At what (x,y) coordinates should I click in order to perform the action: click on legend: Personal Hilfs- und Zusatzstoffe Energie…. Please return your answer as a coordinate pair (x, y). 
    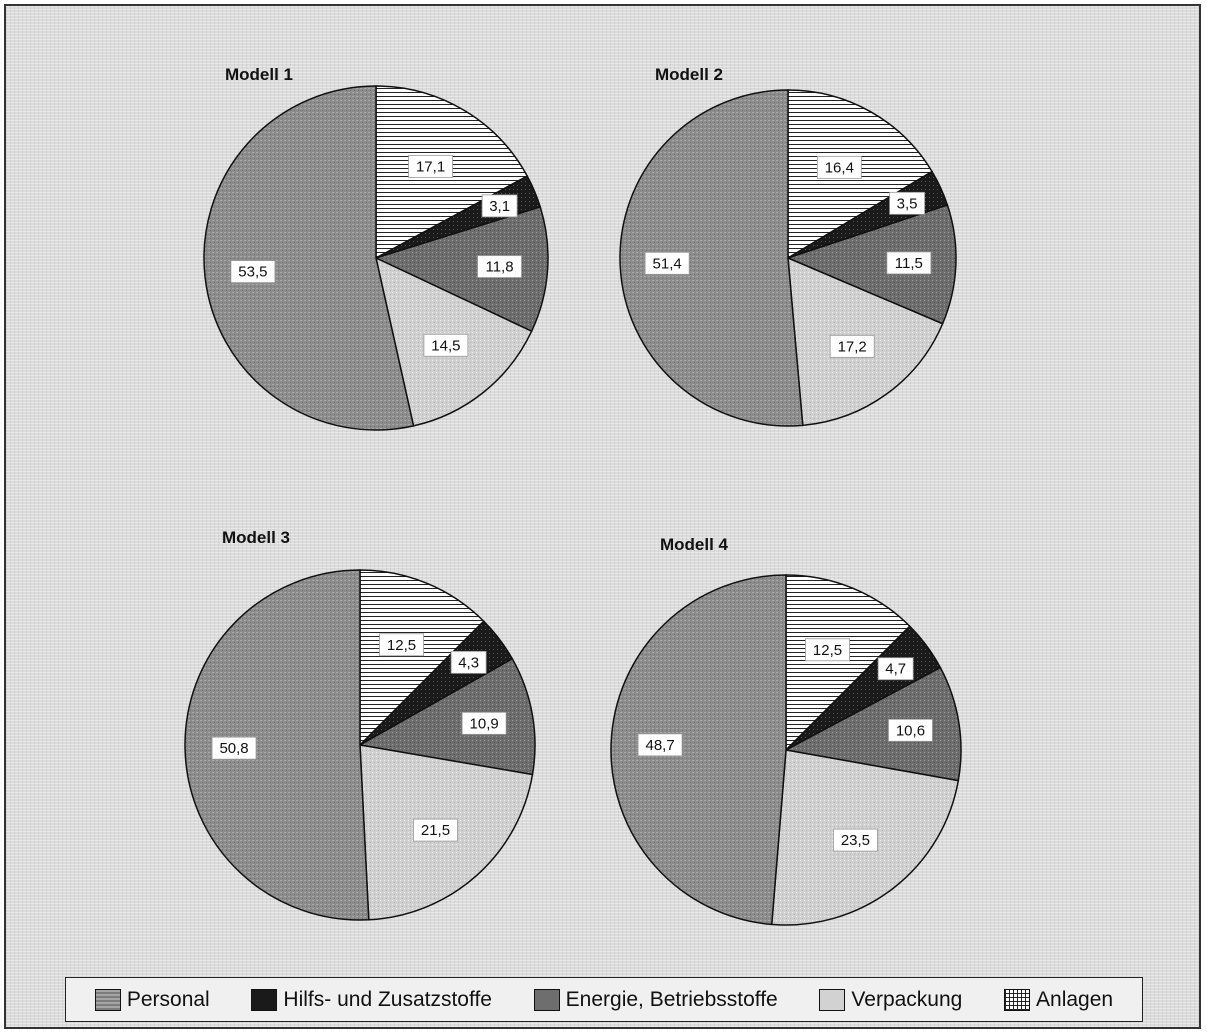
    Looking at the image, I should click on (604, 999).